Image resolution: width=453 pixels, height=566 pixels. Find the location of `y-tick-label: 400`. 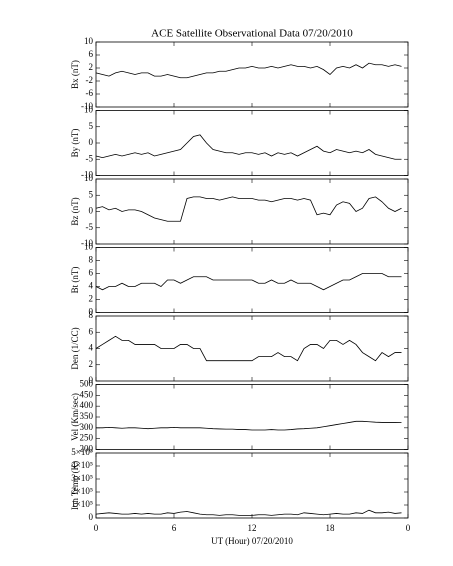

y-tick-label: 400 is located at coordinates (87, 405).